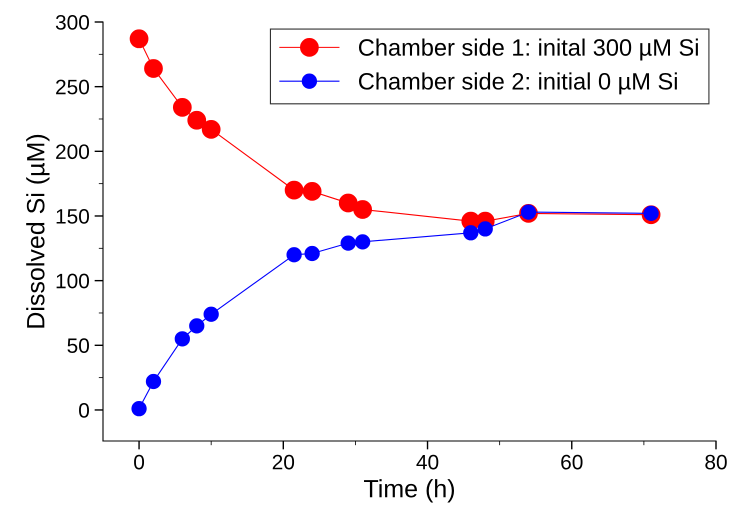  Describe the element at coordinates (716, 462) in the screenshot. I see `x-tick-label: 80` at that location.